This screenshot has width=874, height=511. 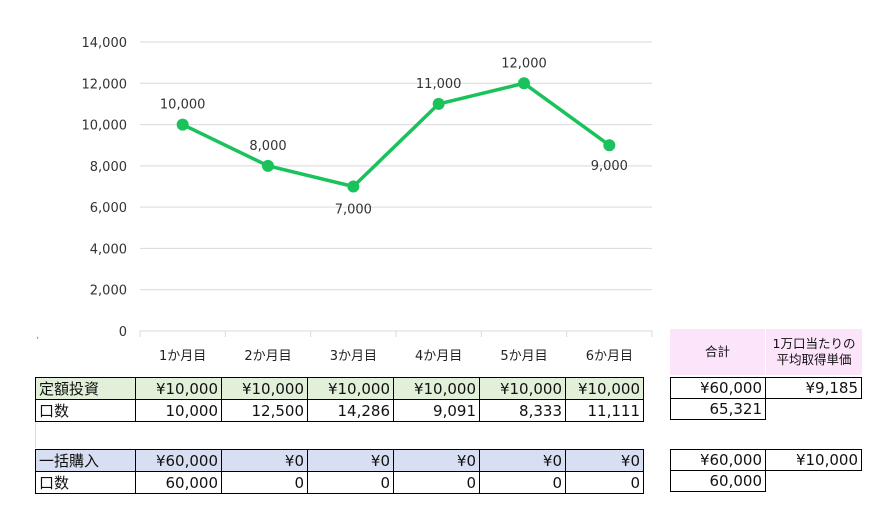 What do you see at coordinates (604, 482) in the screenshot?
I see `ikkatsu-units-6: 0` at bounding box center [604, 482].